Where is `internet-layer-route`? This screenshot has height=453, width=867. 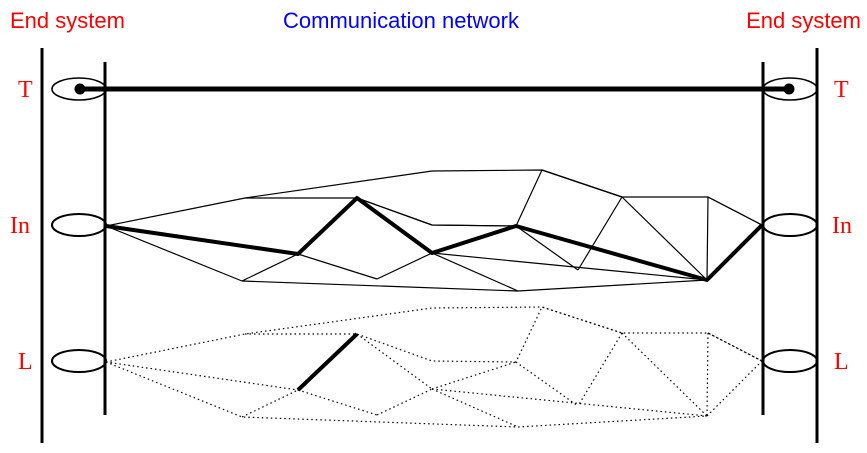 internet-layer-route is located at coordinates (434, 239).